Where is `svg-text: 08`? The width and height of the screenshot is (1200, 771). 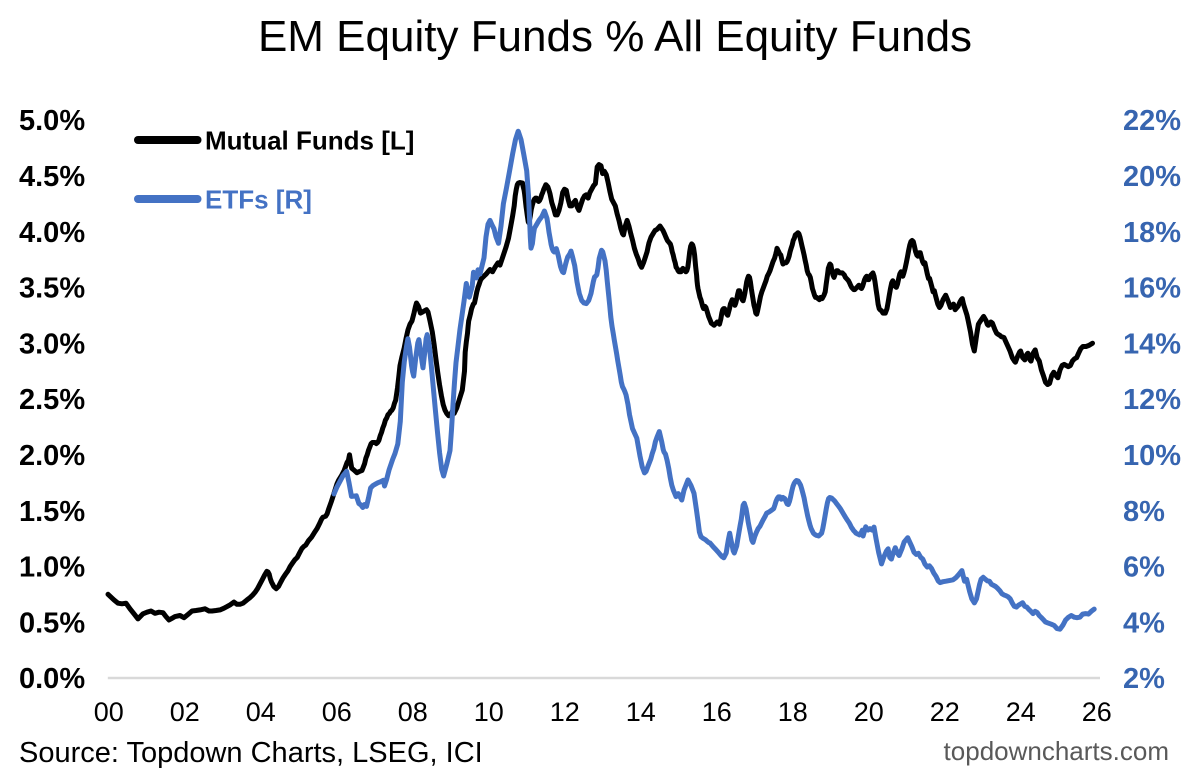
svg-text: 08 is located at coordinates (413, 712).